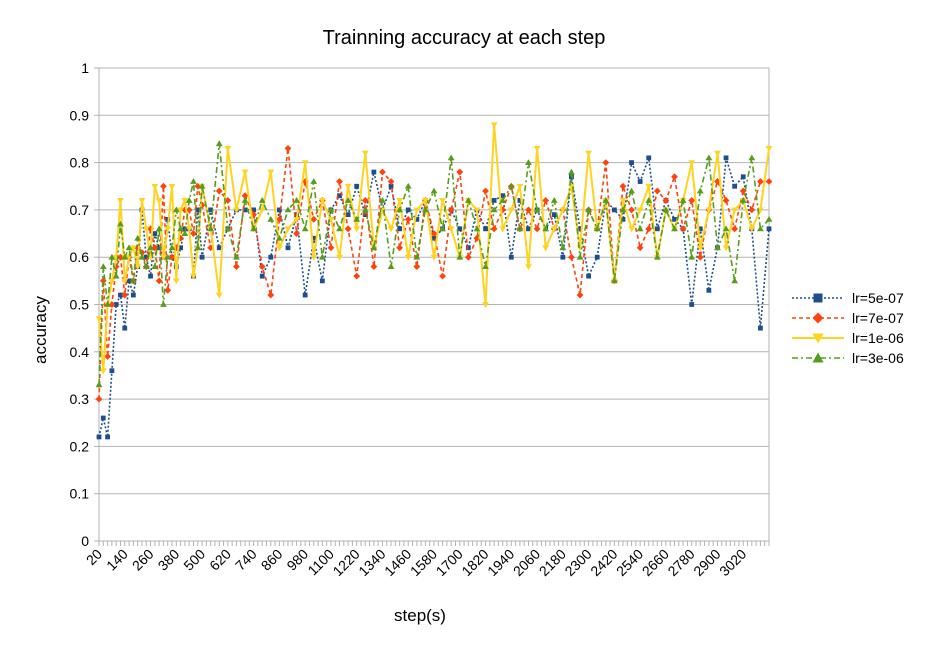 The height and width of the screenshot is (659, 928). What do you see at coordinates (80, 163) in the screenshot?
I see `y-tick-label: 0.8` at bounding box center [80, 163].